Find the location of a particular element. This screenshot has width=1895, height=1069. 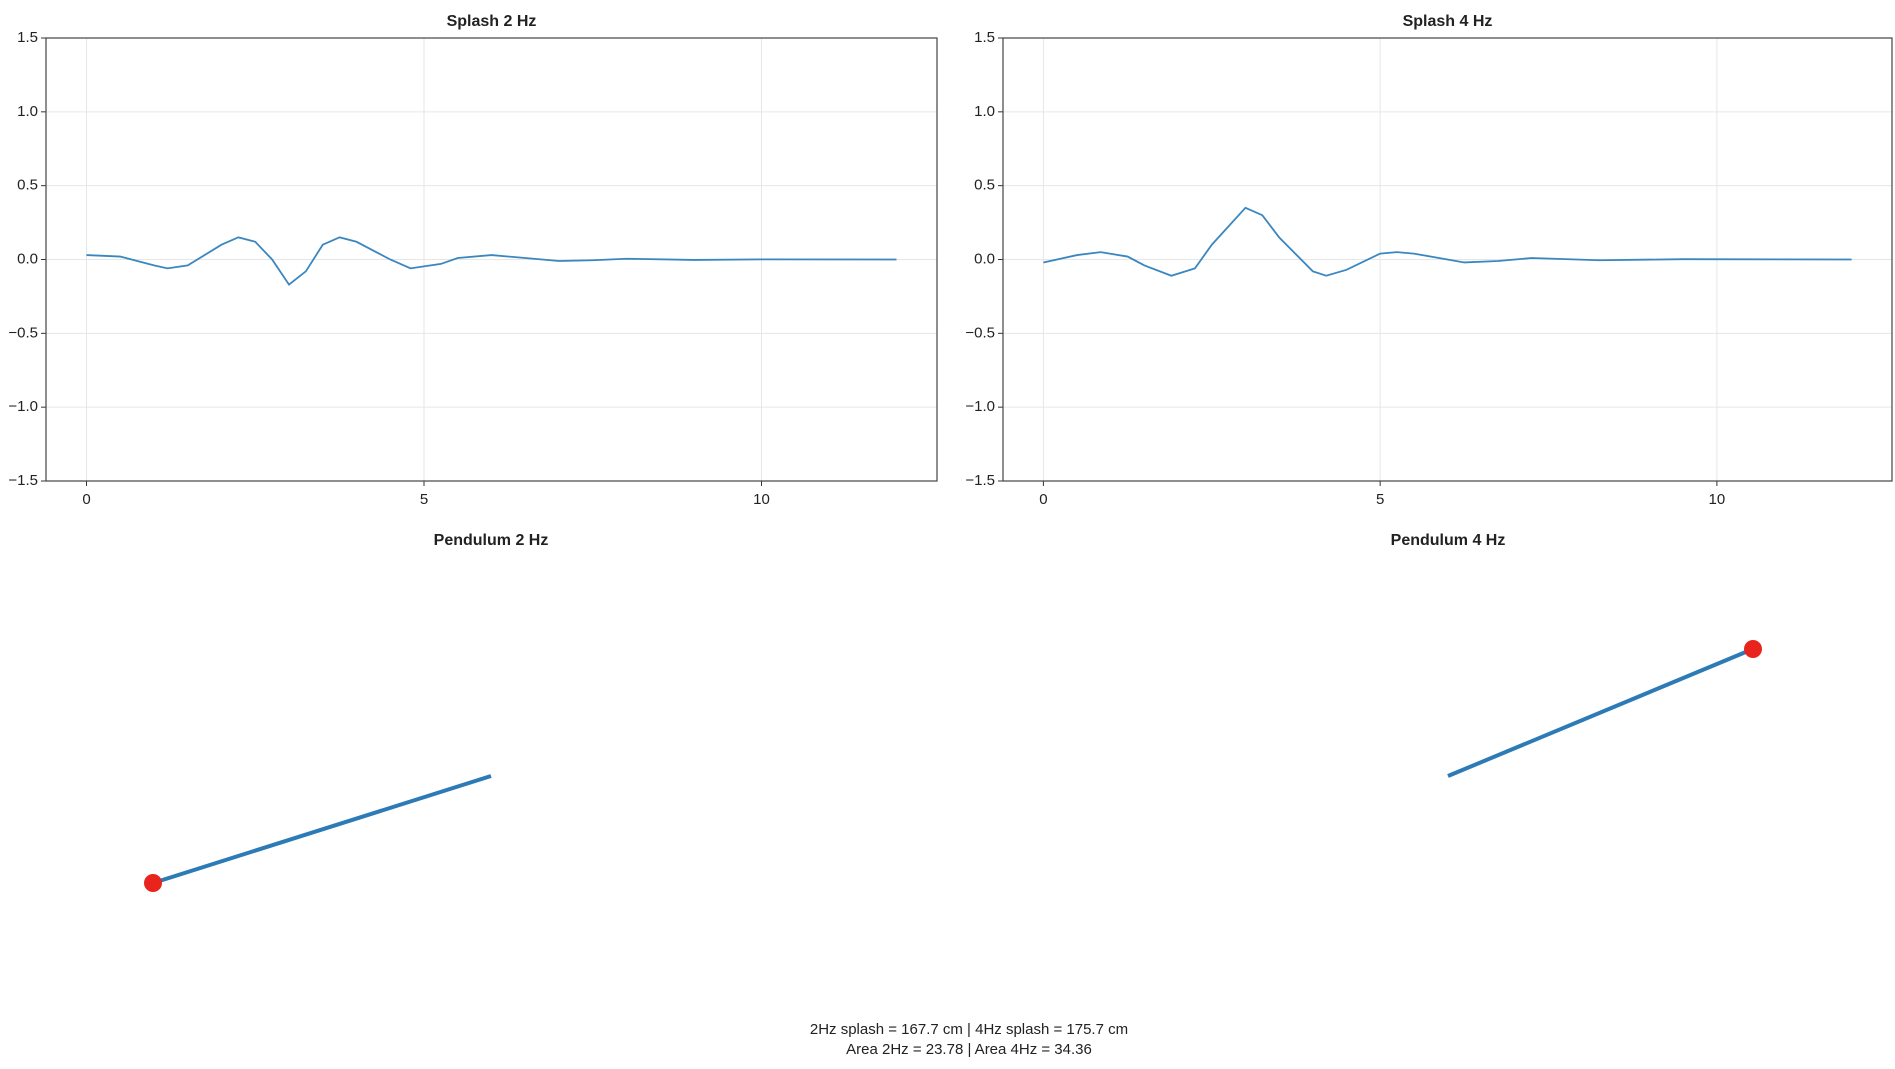

chart-title: Splash 2 Hz is located at coordinates (492, 21).